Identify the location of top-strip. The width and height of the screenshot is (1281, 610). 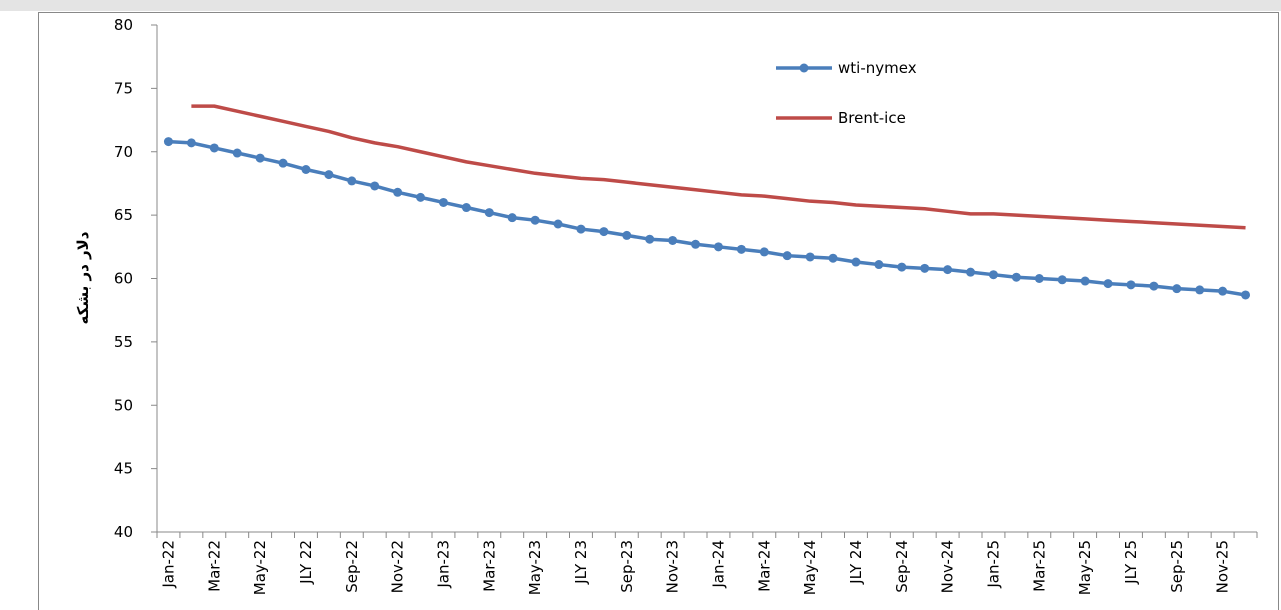
(640, 5).